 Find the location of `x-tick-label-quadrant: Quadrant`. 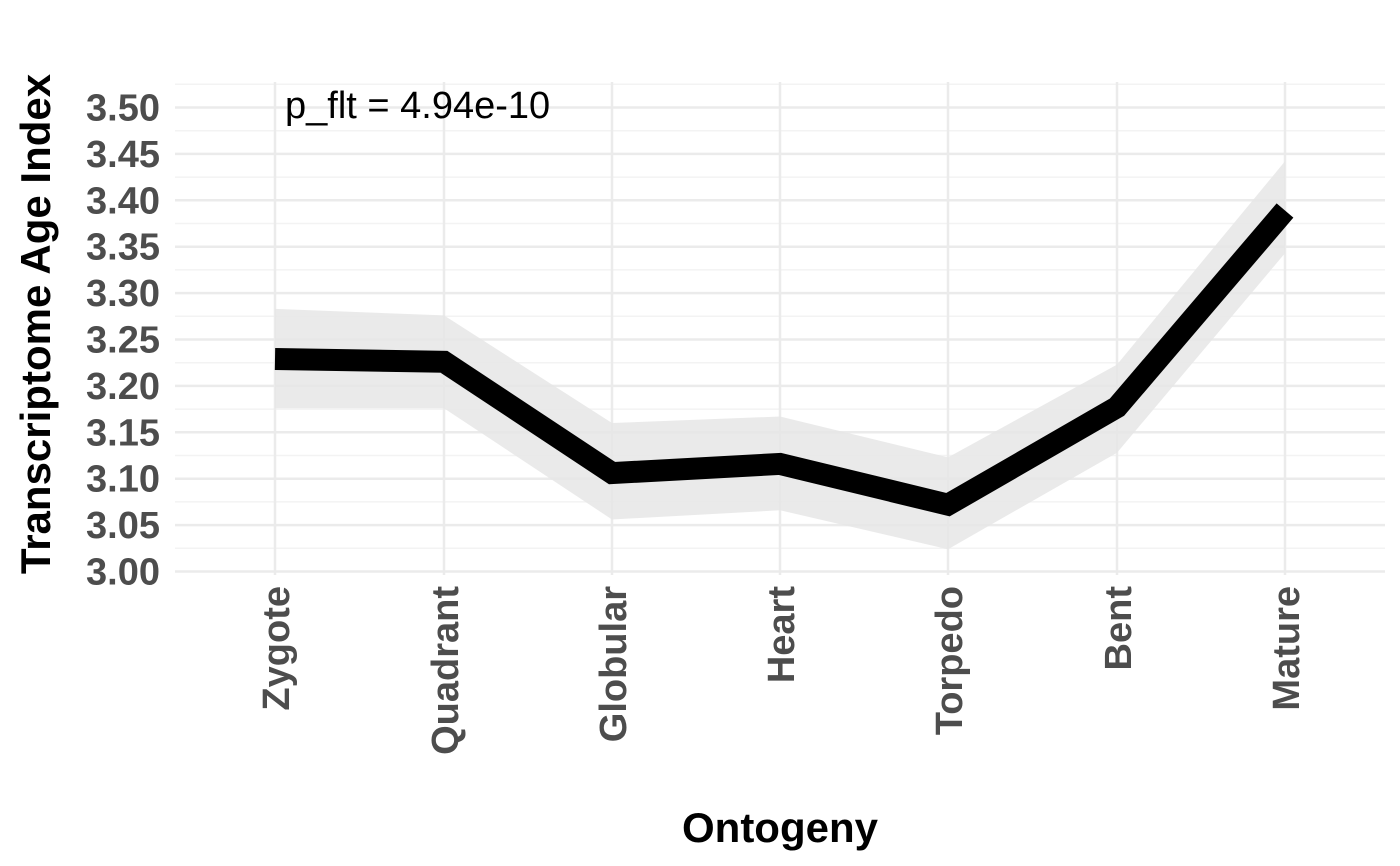

x-tick-label-quadrant: Quadrant is located at coordinates (446, 670).